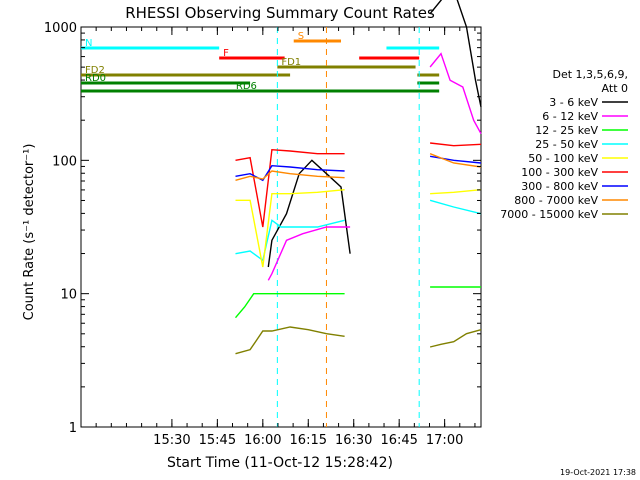 The image size is (640, 480). I want to click on flag-label-fd2: FD2, so click(95, 70).